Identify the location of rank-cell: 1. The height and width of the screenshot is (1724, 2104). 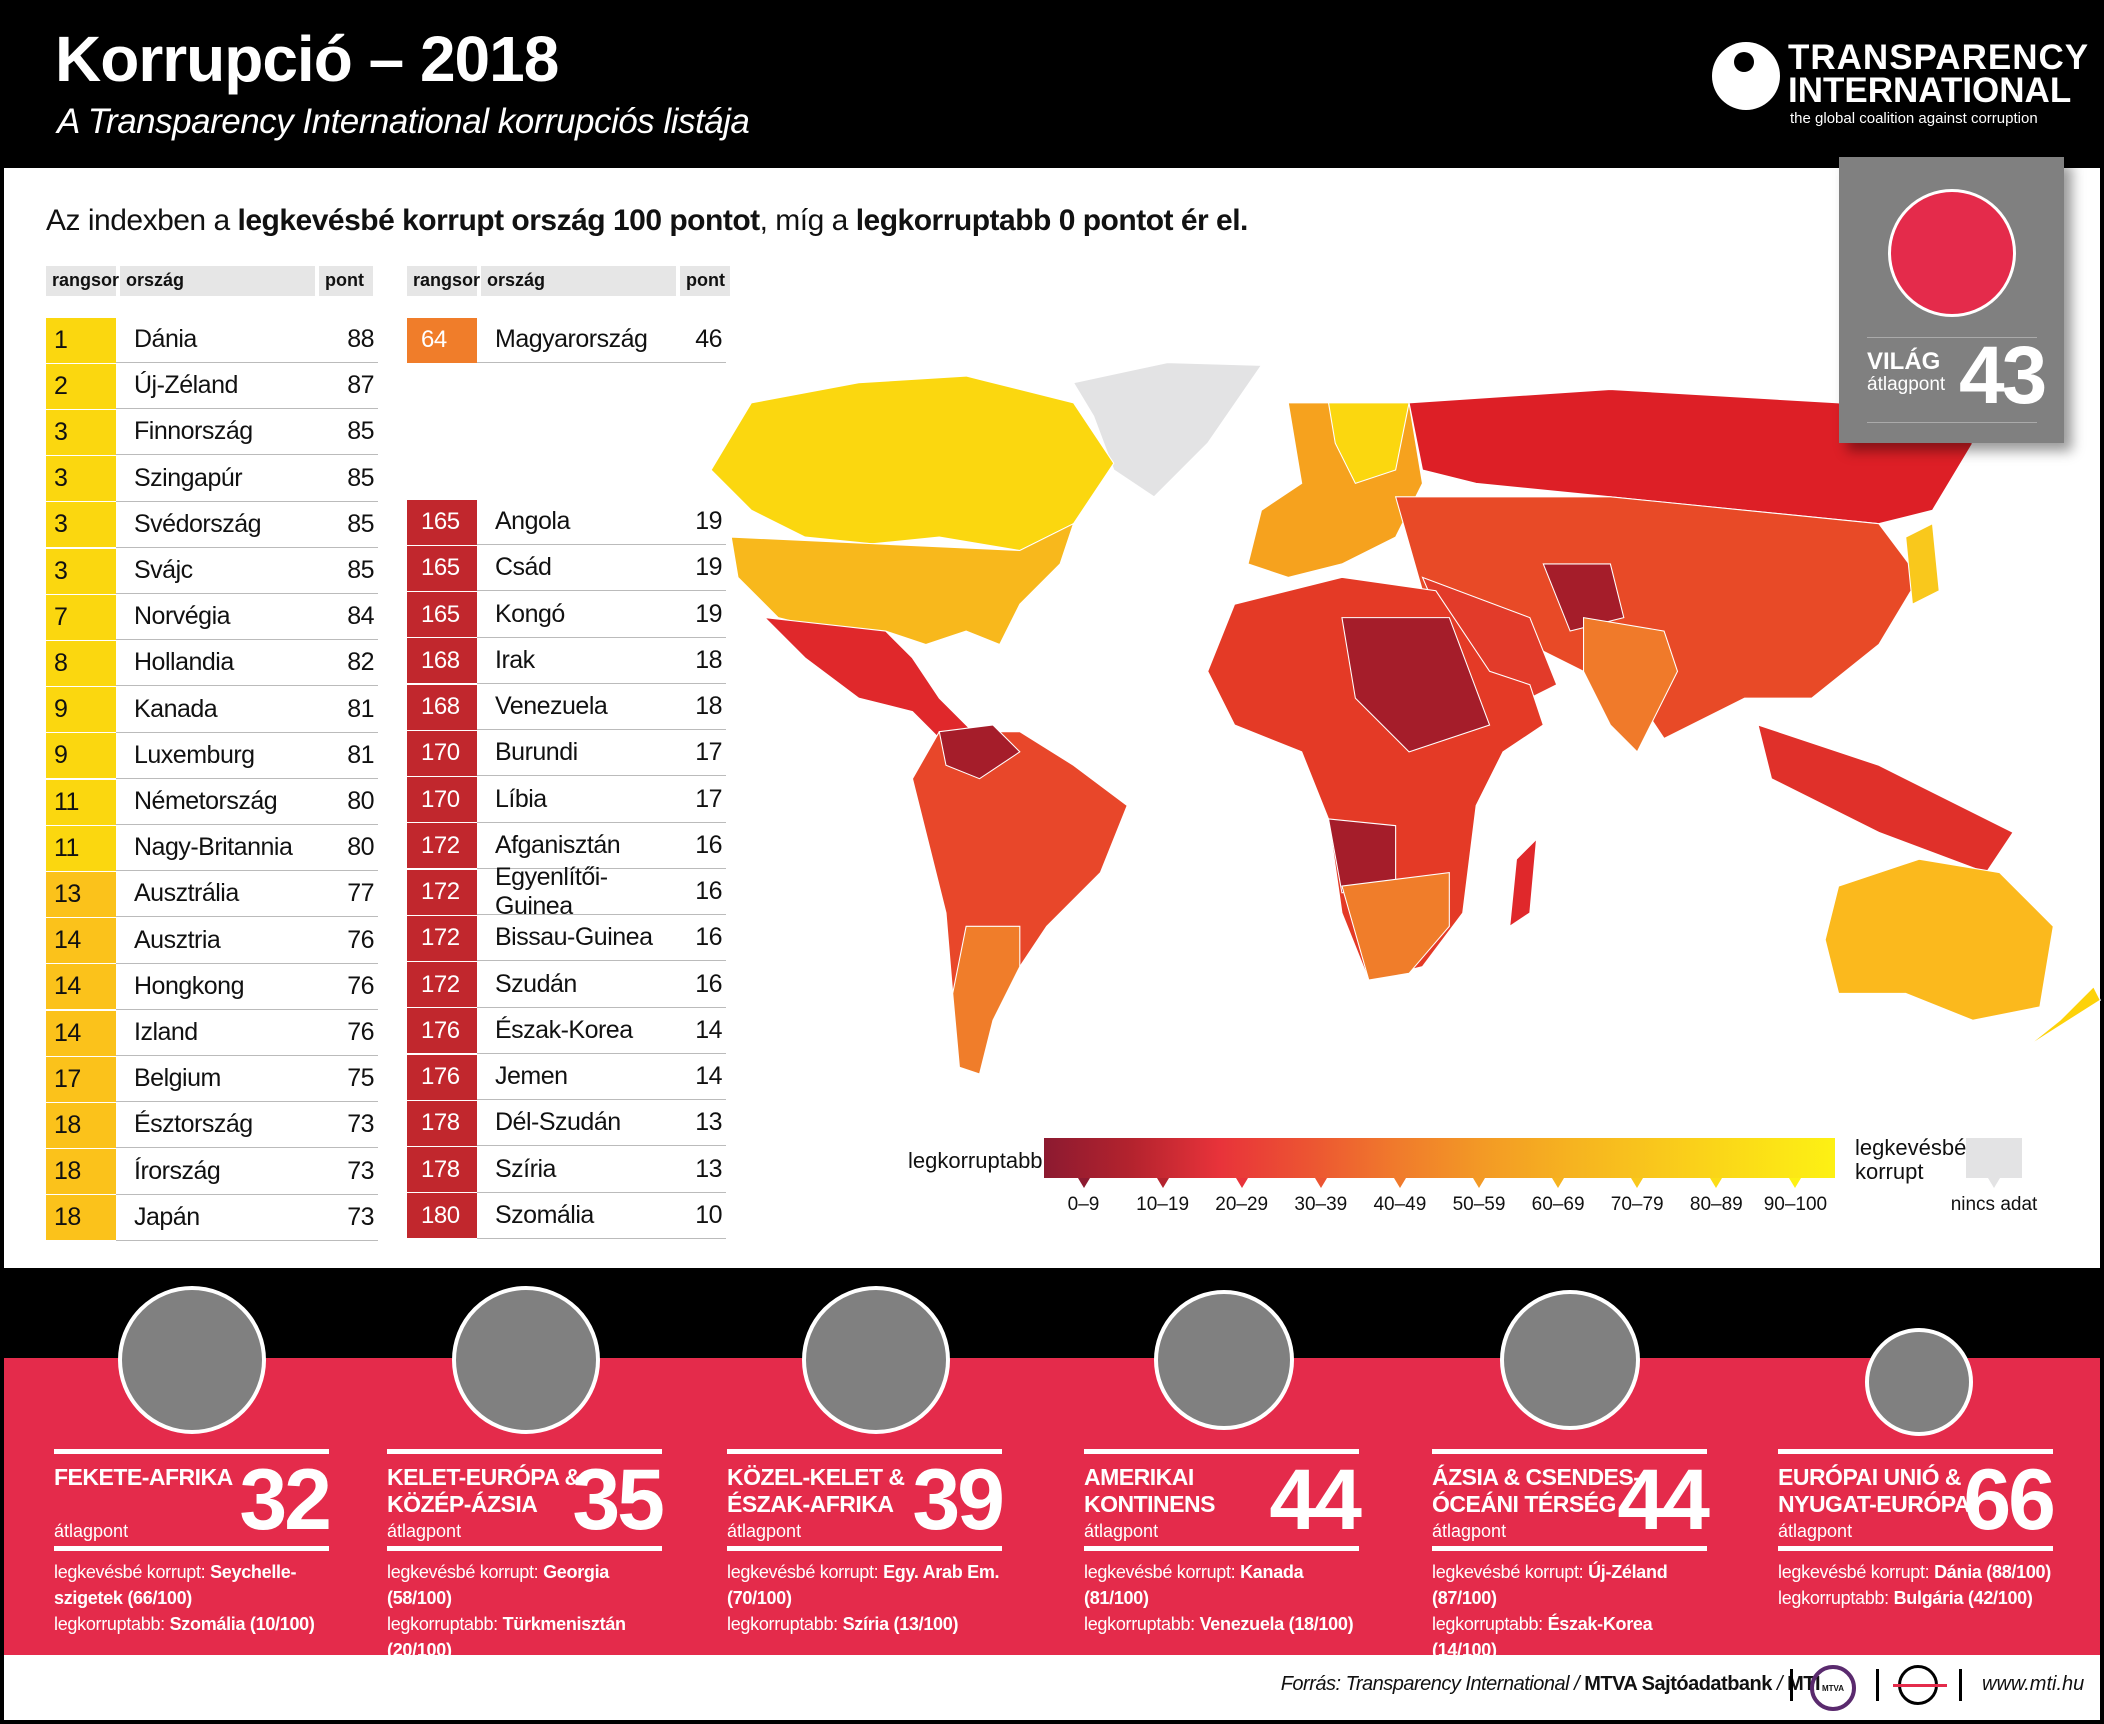
(81, 340).